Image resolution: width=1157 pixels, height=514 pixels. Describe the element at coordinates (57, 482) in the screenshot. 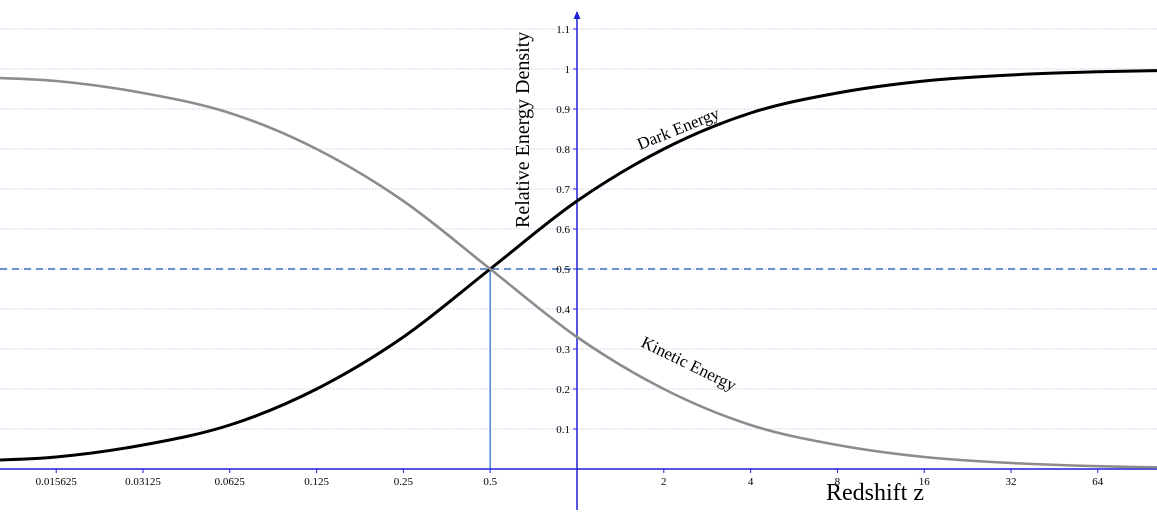

I see `x-tick-label: 0.015625` at that location.